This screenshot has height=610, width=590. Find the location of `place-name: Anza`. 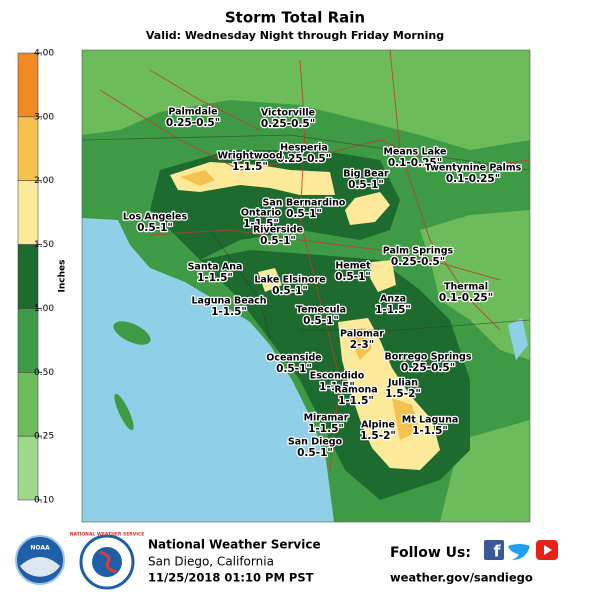

place-name: Anza is located at coordinates (393, 299).